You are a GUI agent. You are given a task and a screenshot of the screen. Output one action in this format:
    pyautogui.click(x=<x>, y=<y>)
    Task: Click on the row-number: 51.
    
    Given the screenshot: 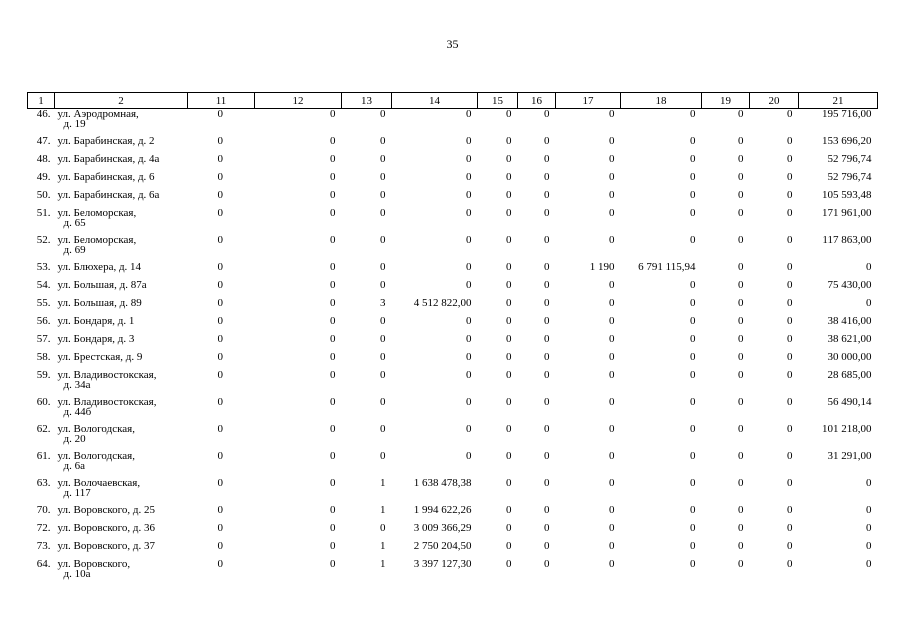 What is the action you would take?
    pyautogui.click(x=43, y=213)
    